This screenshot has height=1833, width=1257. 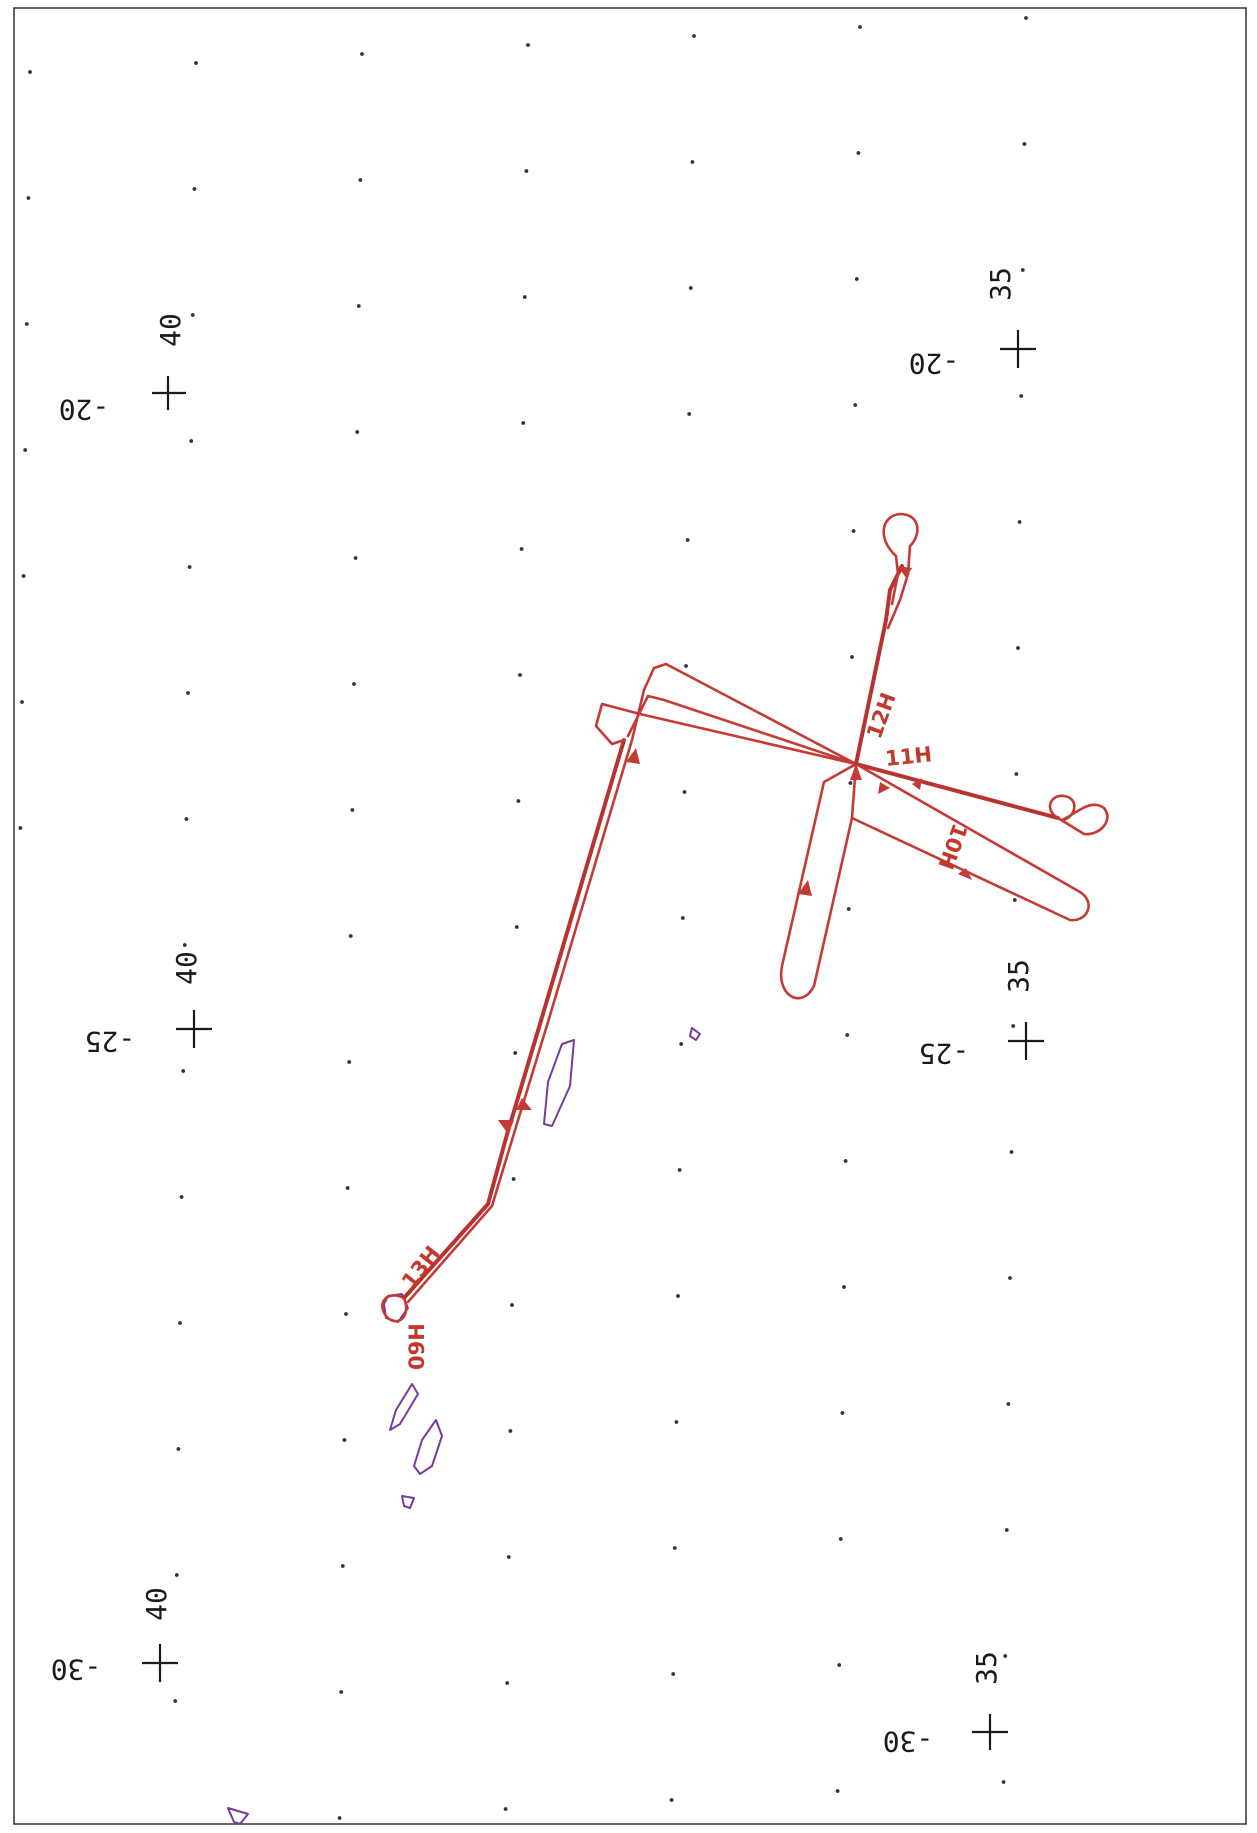 I want to click on track-east-loops, so click(x=1078, y=815).